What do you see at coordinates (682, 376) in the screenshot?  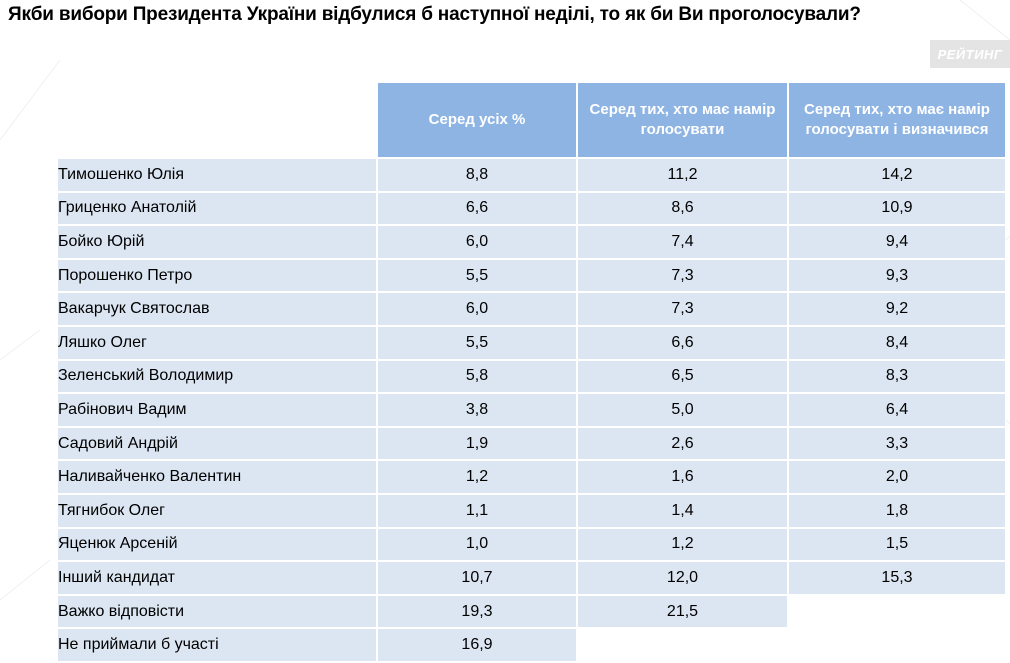 I see `value-cell: 6,5` at bounding box center [682, 376].